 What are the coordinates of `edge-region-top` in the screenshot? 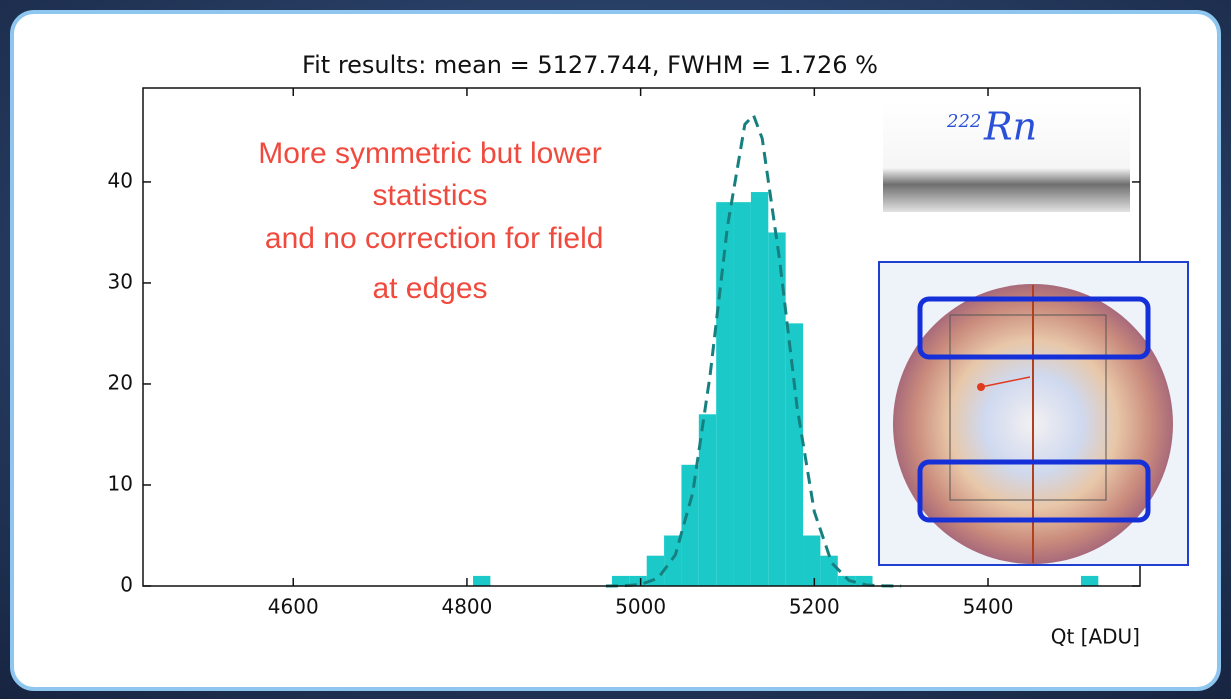 It's located at (1034, 328).